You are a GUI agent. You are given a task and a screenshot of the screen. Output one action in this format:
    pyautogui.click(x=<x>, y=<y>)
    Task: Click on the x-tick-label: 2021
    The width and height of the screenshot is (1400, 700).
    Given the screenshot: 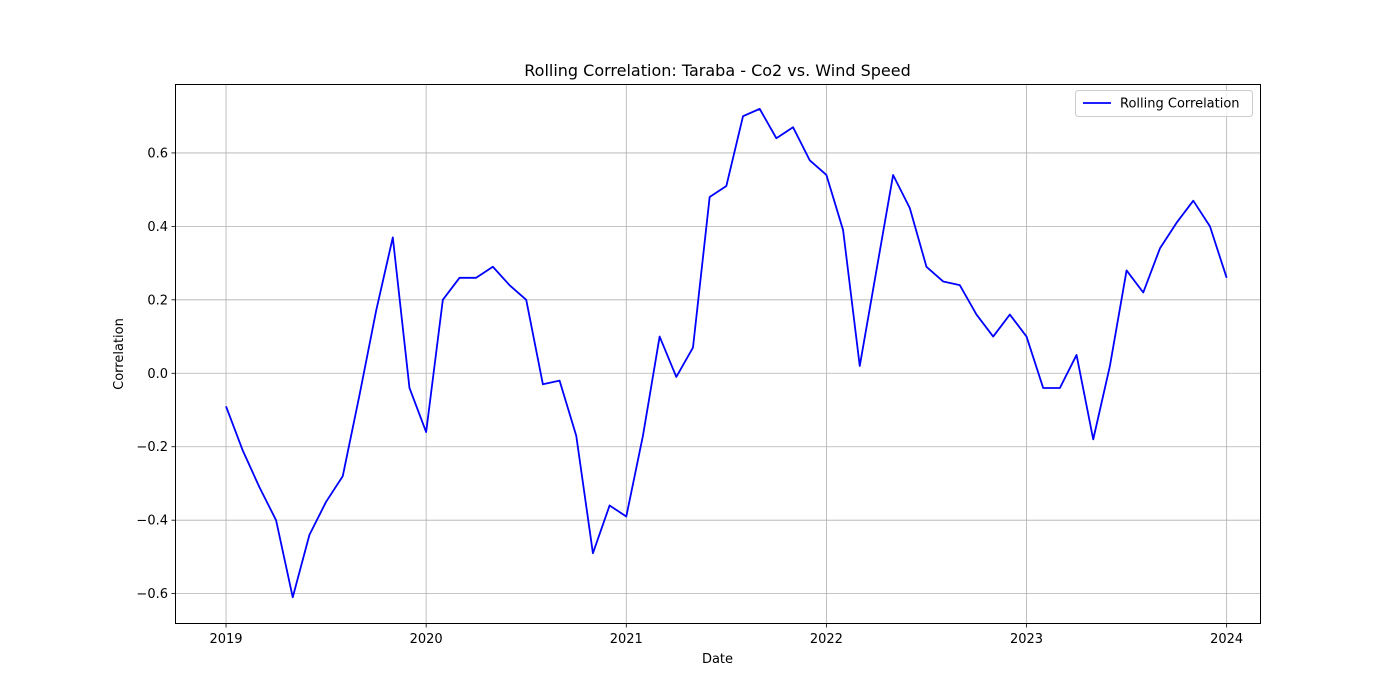 What is the action you would take?
    pyautogui.click(x=626, y=639)
    